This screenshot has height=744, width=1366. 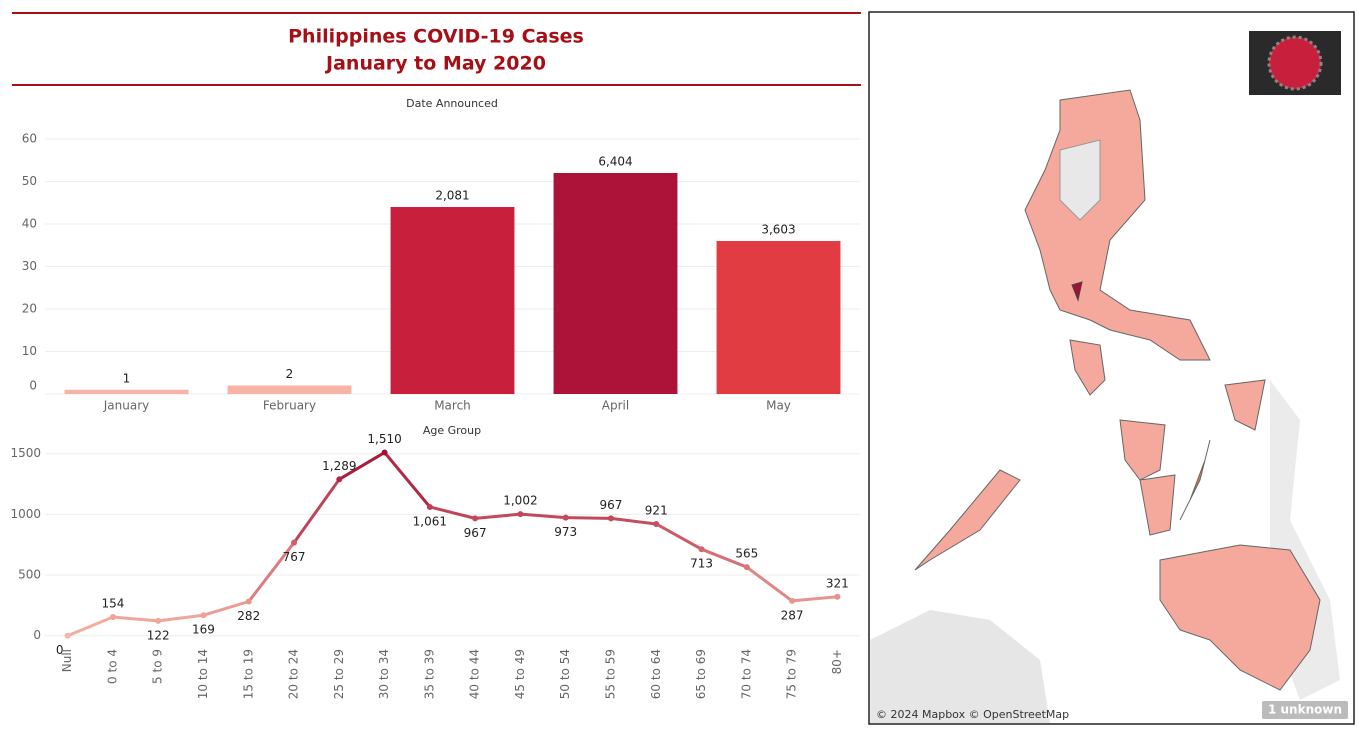 What do you see at coordinates (452, 430) in the screenshot?
I see `chart-title: Age Group` at bounding box center [452, 430].